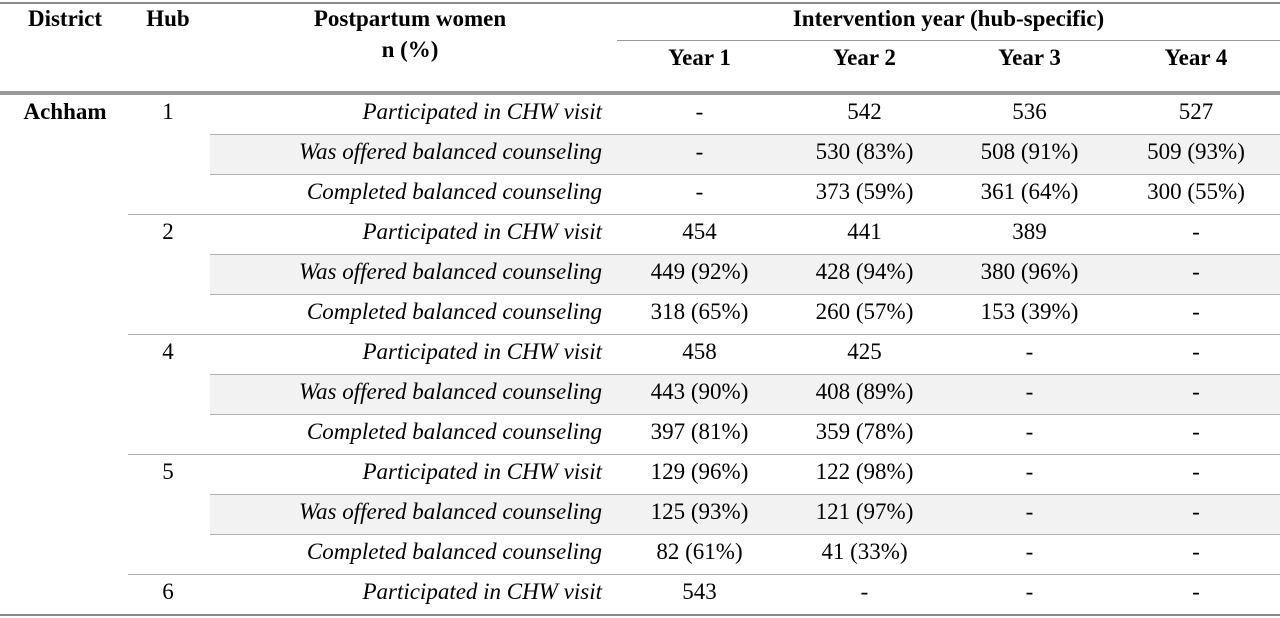 The height and width of the screenshot is (618, 1280). Describe the element at coordinates (1029, 311) in the screenshot. I see `year-3-cell: 153 (39%)` at that location.